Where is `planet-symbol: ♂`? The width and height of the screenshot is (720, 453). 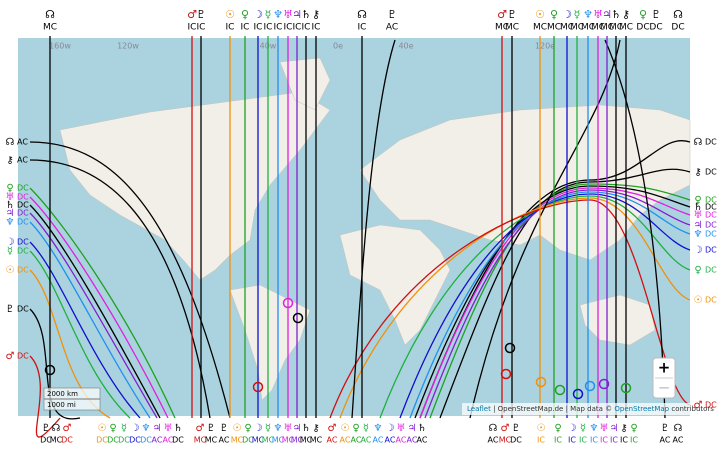 planet-symbol: ♂ is located at coordinates (192, 14).